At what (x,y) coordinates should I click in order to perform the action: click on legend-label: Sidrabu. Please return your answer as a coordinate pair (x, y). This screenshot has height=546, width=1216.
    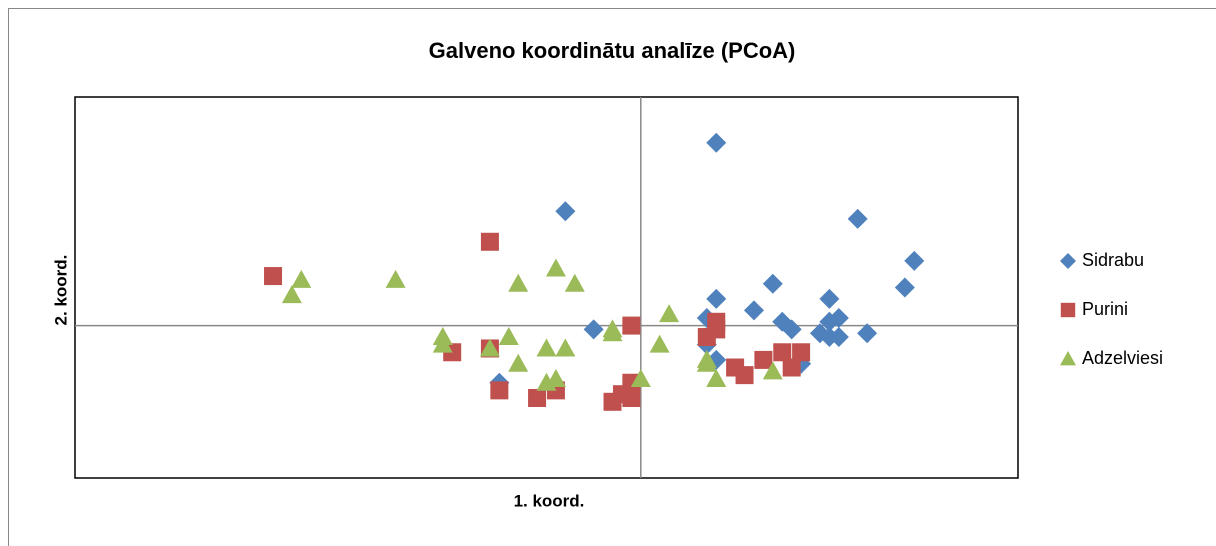
    Looking at the image, I should click on (1113, 260).